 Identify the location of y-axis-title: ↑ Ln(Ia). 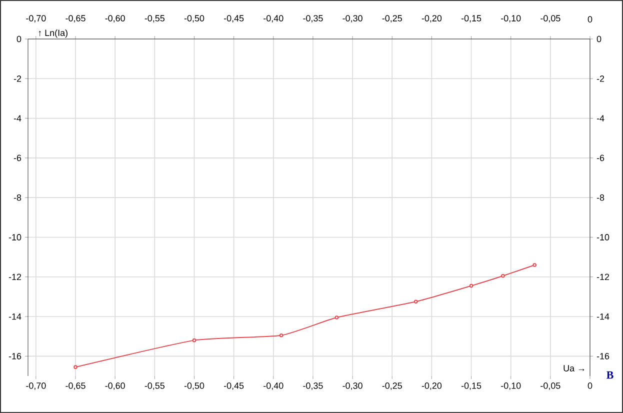
(53, 33).